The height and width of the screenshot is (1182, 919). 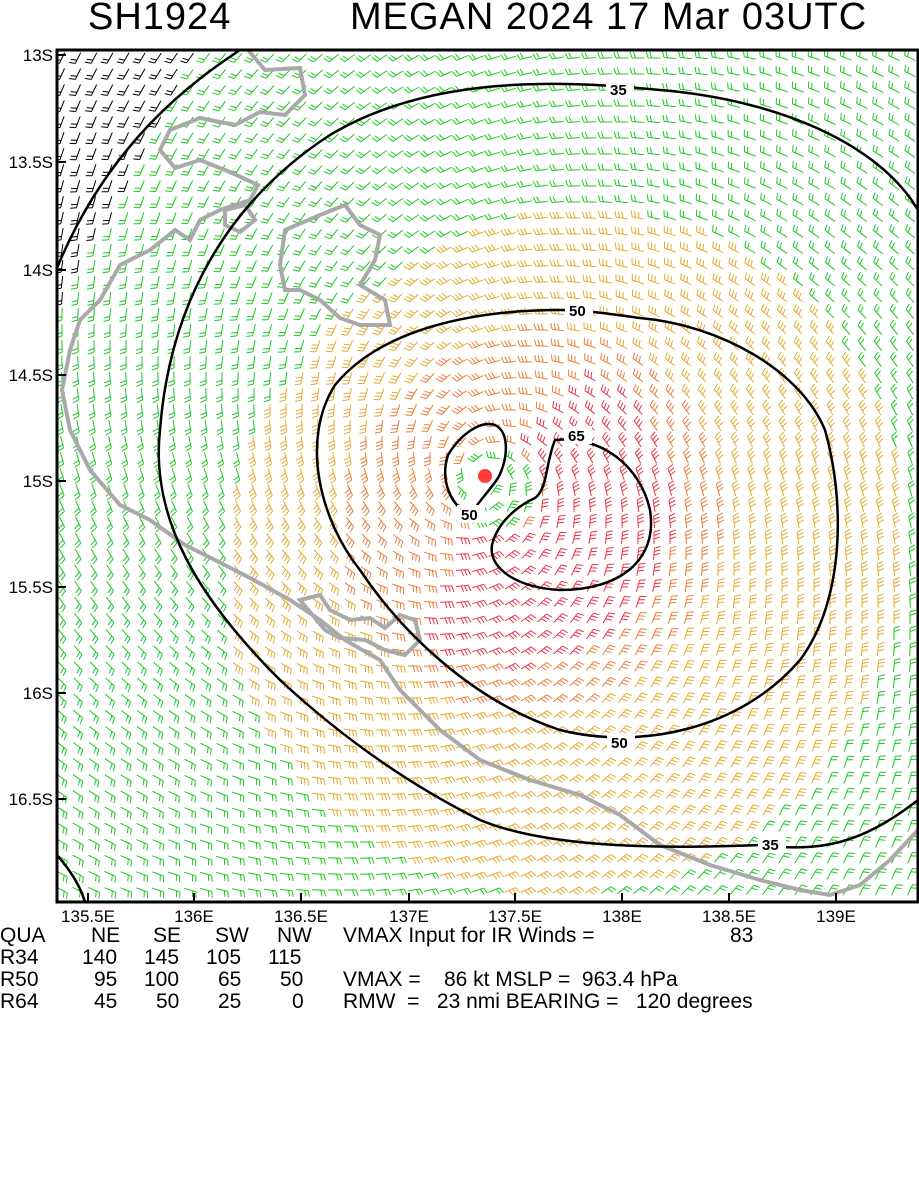 I want to click on quadrant-label: QUA, so click(x=23, y=935).